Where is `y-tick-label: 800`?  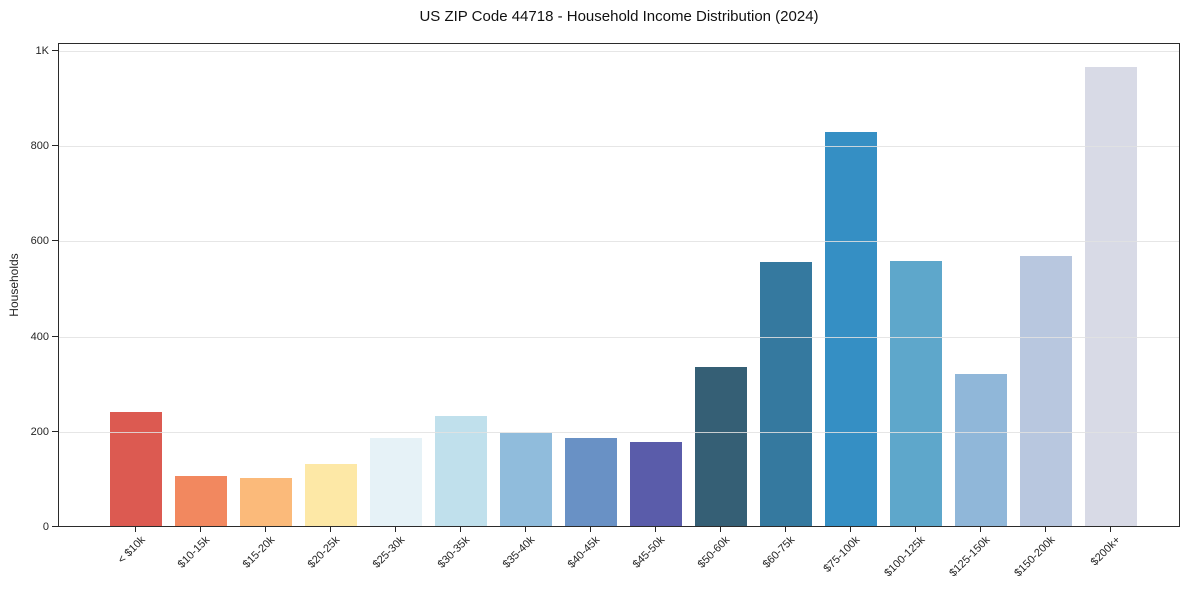
y-tick-label: 800 is located at coordinates (39, 146).